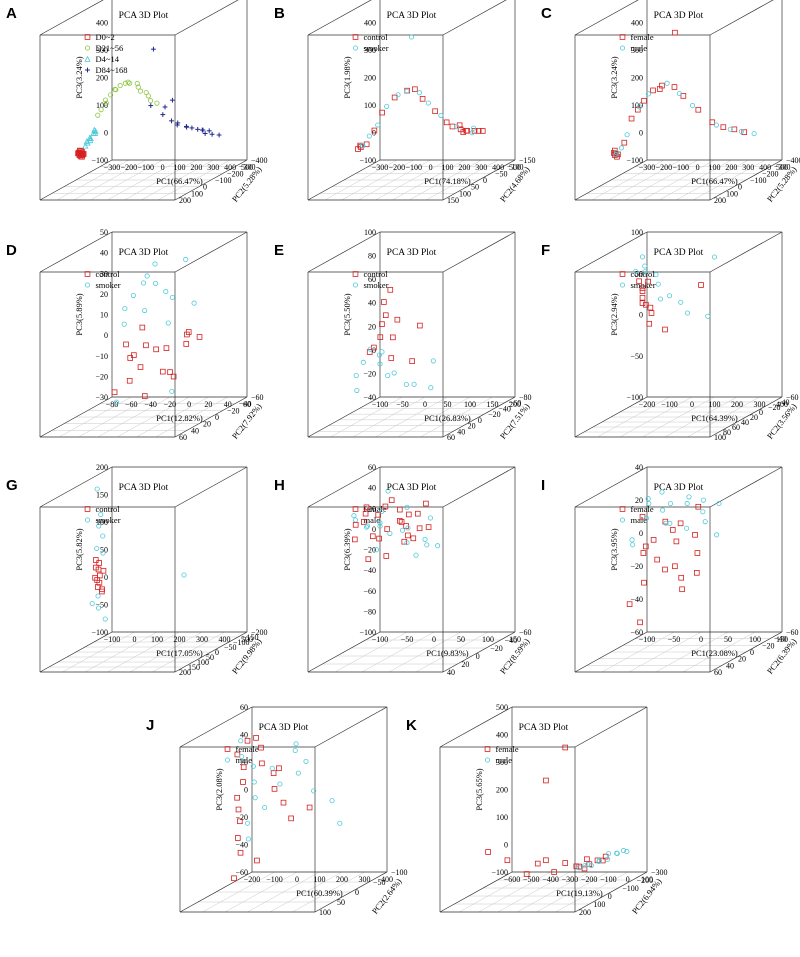  Describe the element at coordinates (102, 522) in the screenshot. I see `z-tick-label: 100` at that location.